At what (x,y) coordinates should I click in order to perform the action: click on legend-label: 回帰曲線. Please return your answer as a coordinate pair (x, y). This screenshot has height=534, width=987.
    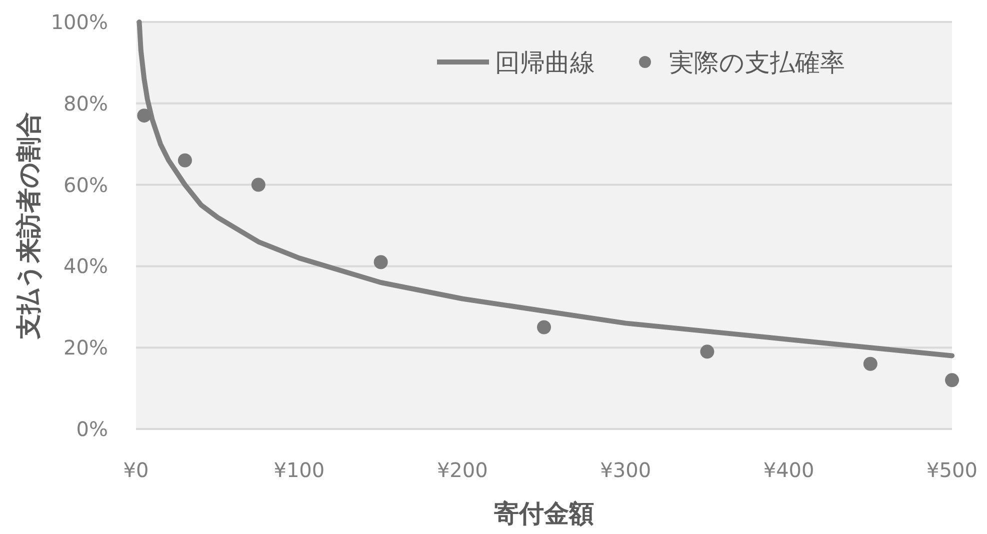
    Looking at the image, I should click on (545, 62).